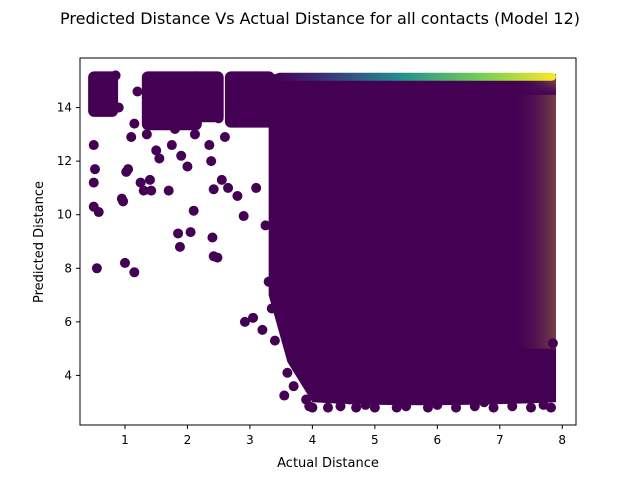  Describe the element at coordinates (415, 87) in the screenshot. I see `top-band-fade` at that location.